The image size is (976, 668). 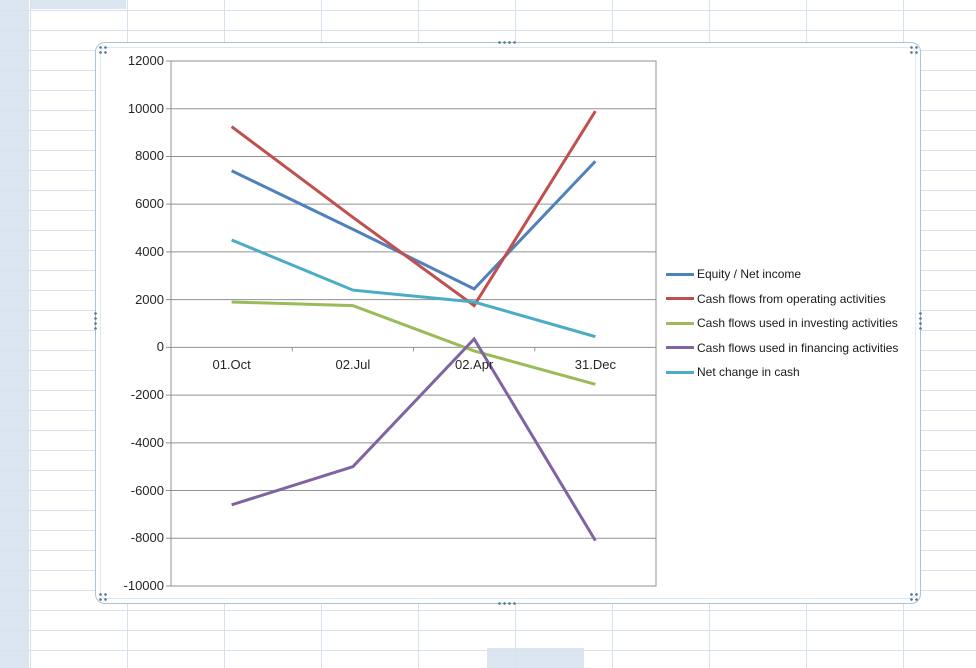 I want to click on legend-label: Cash flows used in financing activities, so click(x=798, y=347).